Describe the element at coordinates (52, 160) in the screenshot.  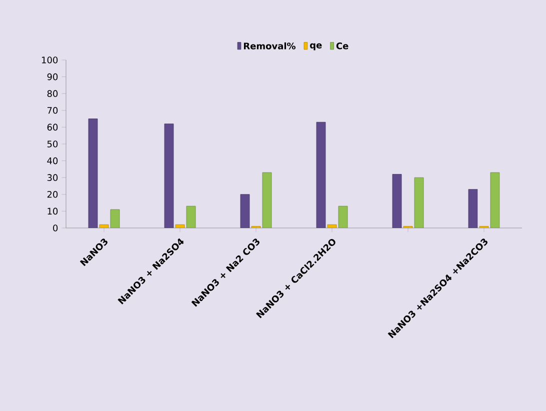
I see `y-tick-label: 40` at that location.